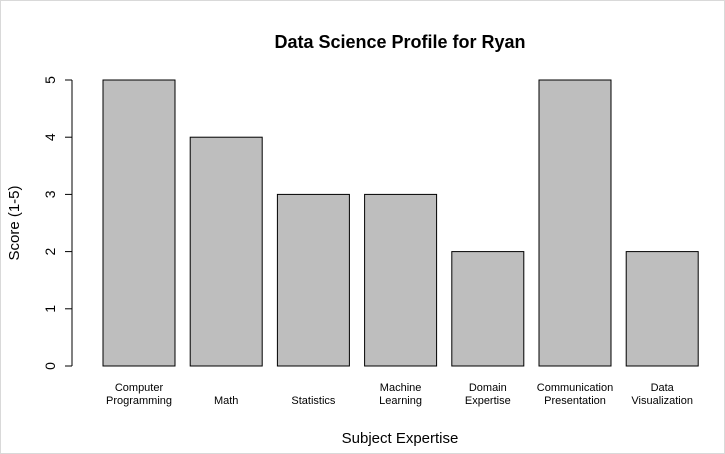 This screenshot has height=454, width=725. Describe the element at coordinates (401, 388) in the screenshot. I see `x-tick-label: Machine` at that location.